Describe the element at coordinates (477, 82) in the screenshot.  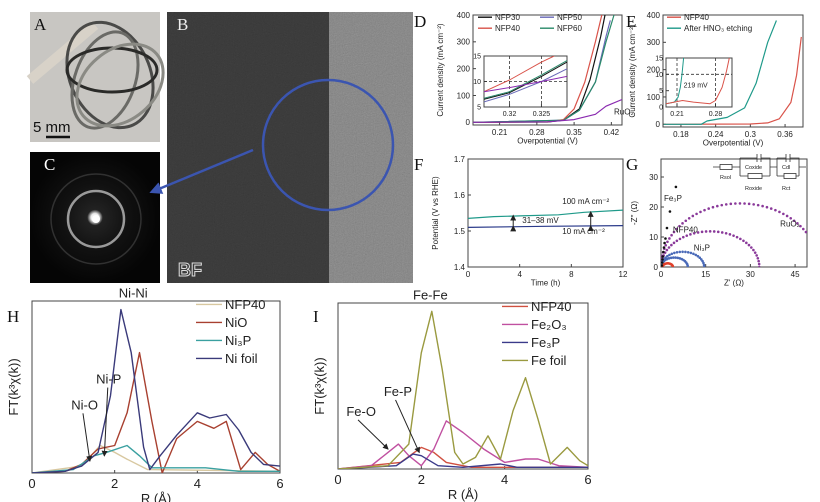
I see `panel-d-inset-y-tick-label: 10` at that location.